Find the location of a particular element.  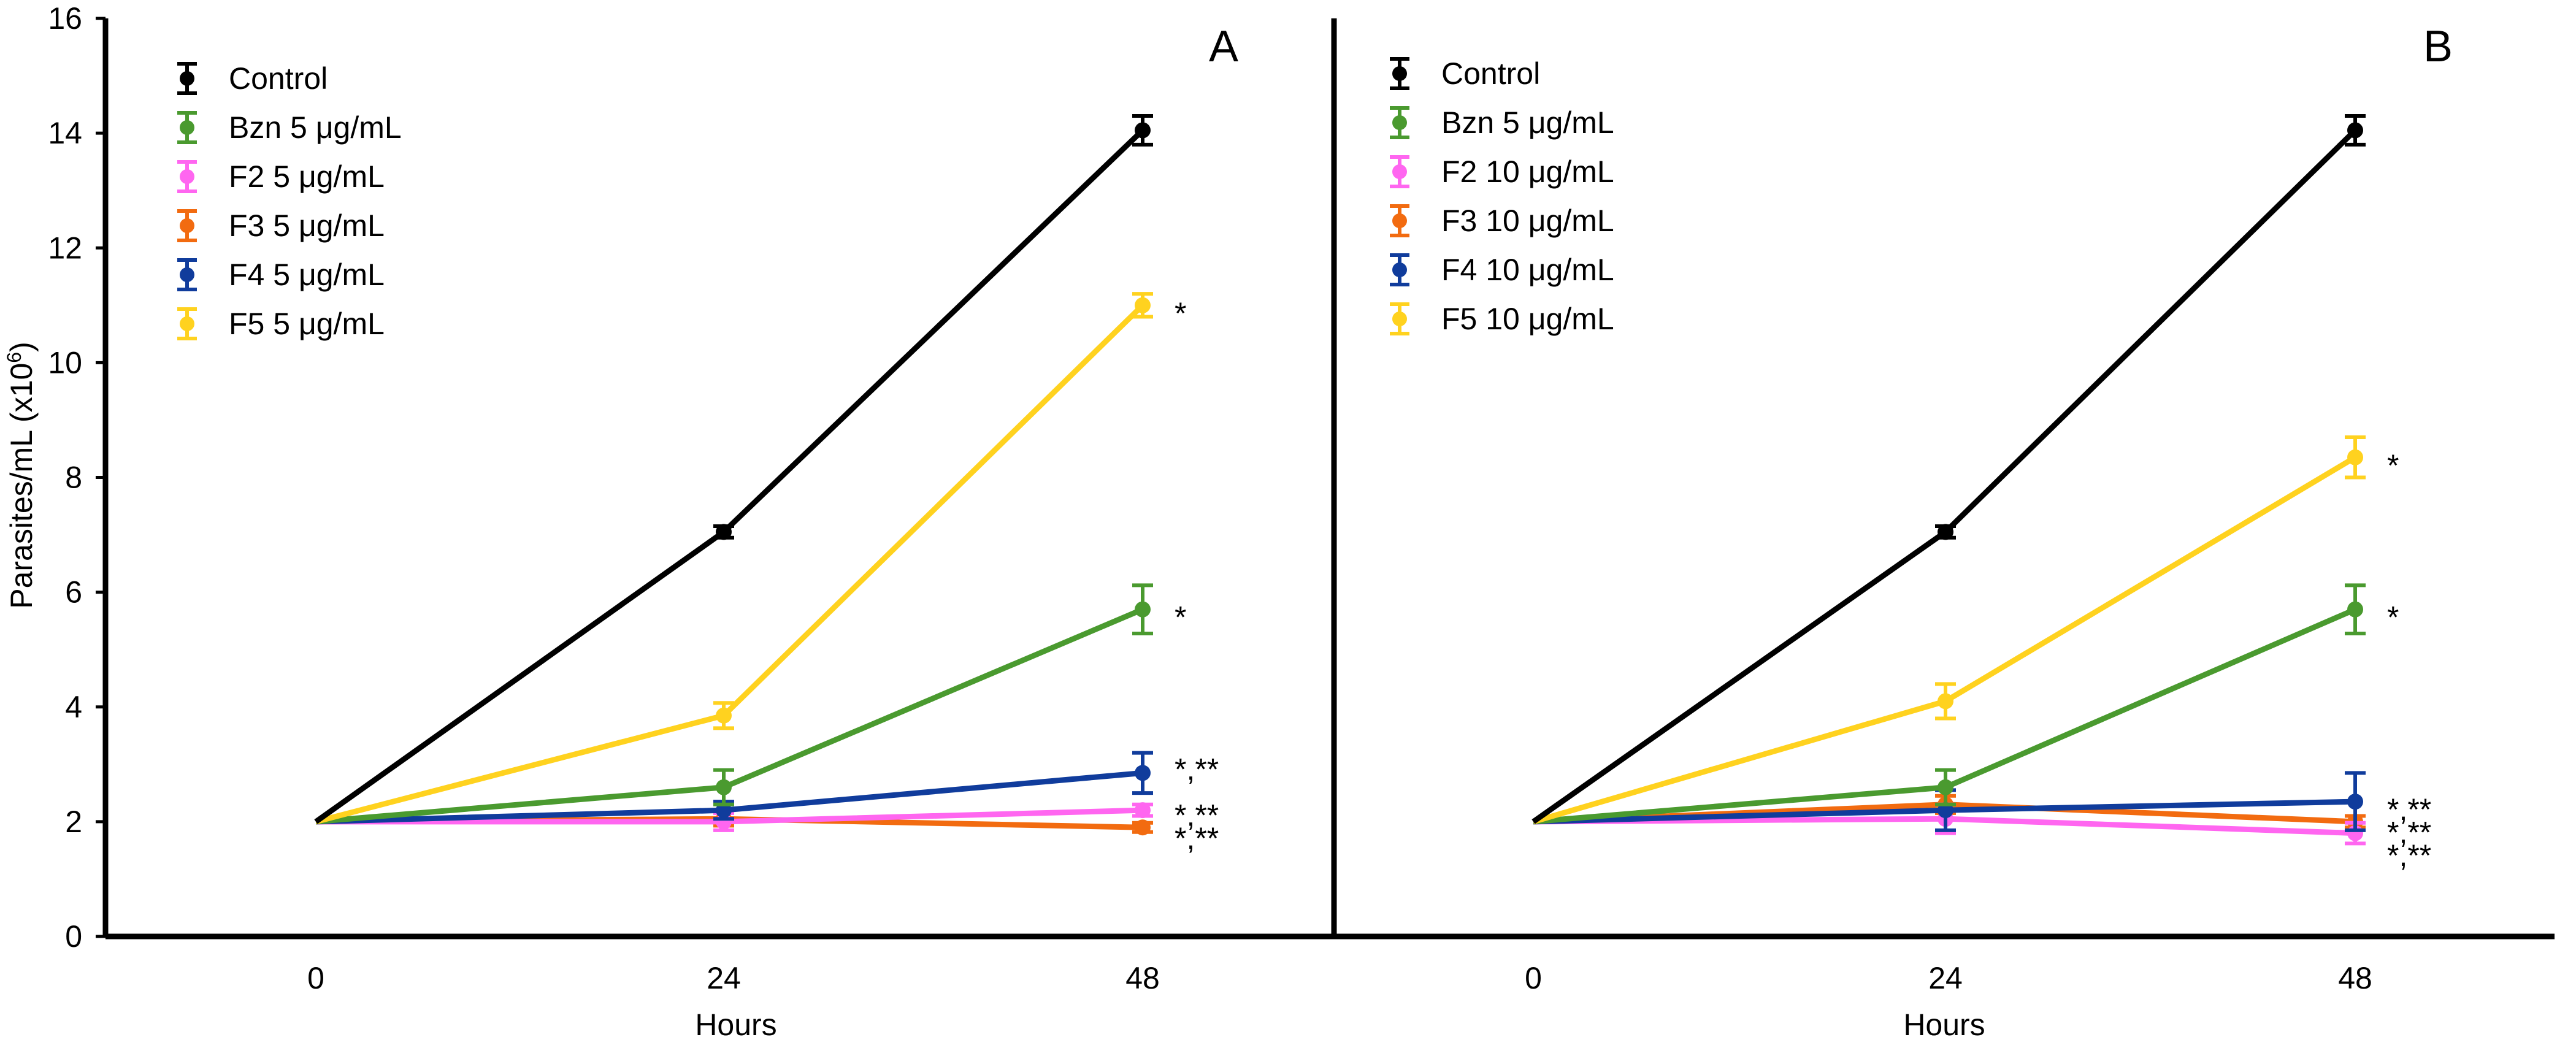

legend-entry: F5 10 μg/mL is located at coordinates (1527, 319).